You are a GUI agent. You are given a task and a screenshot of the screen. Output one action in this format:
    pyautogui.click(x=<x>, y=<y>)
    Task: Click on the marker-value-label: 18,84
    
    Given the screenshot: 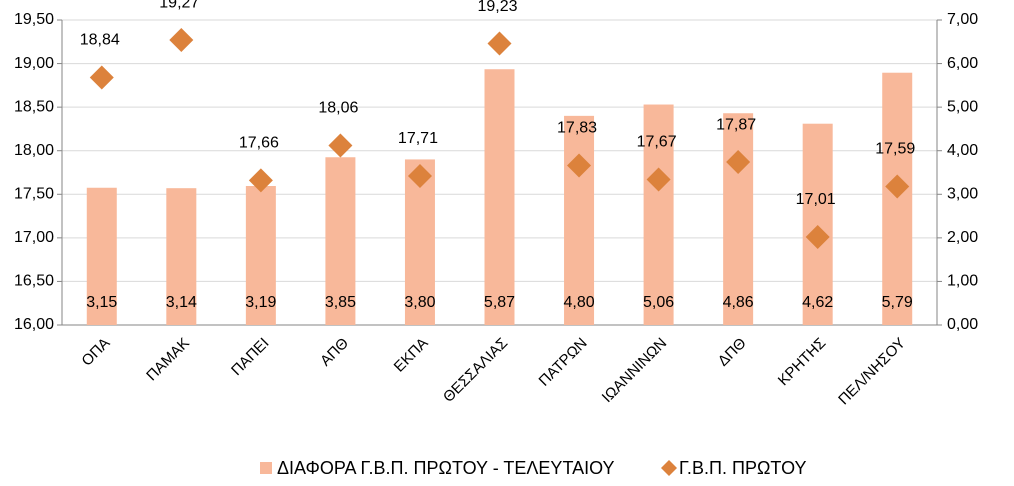 What is the action you would take?
    pyautogui.click(x=100, y=40)
    